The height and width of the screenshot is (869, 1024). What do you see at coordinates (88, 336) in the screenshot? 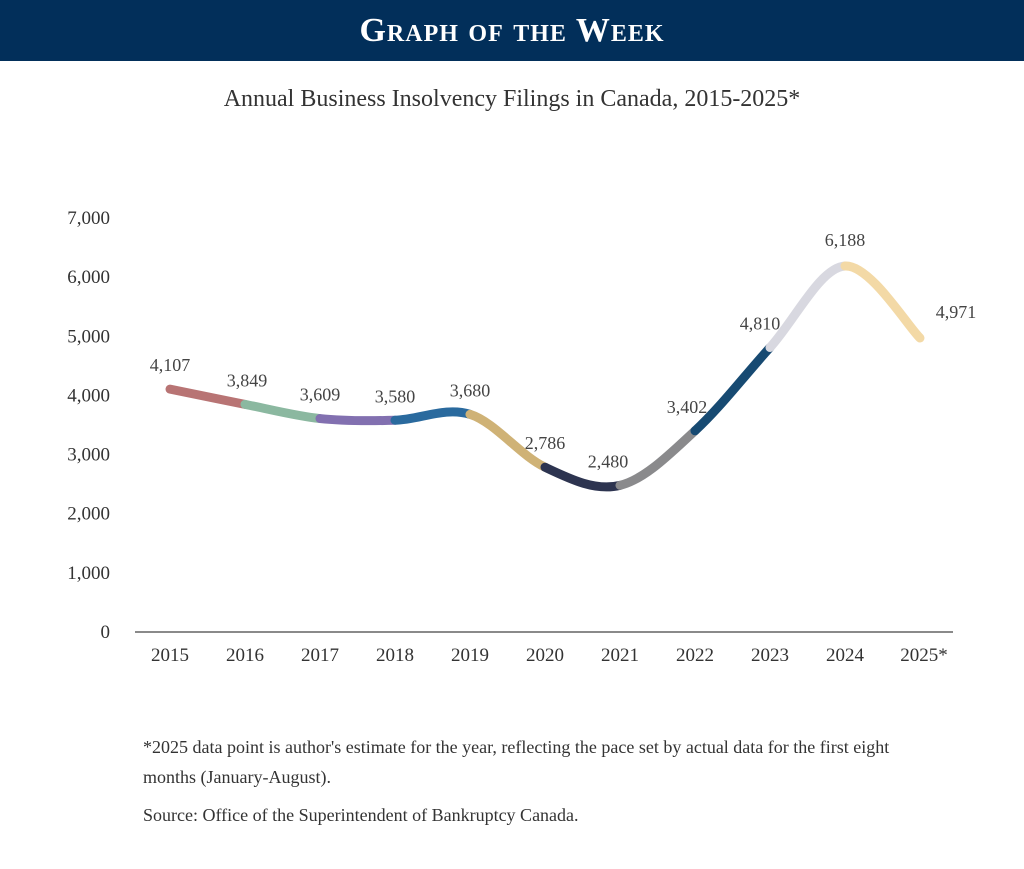
I see `y-tick-label: 5,000` at bounding box center [88, 336].